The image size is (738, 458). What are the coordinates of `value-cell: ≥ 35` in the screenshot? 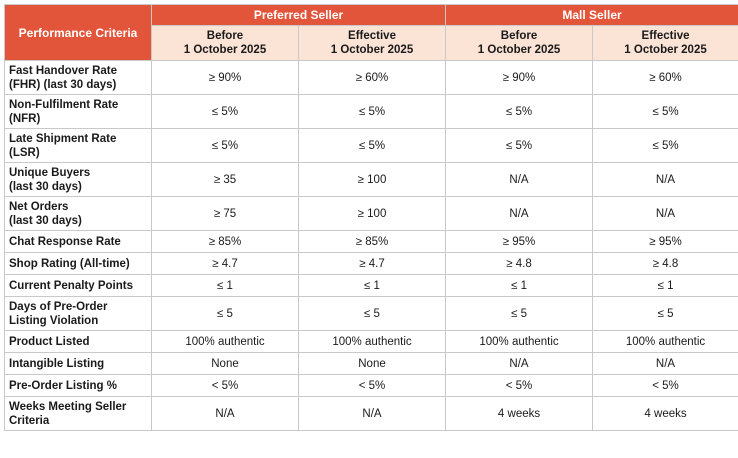 It's located at (225, 180).